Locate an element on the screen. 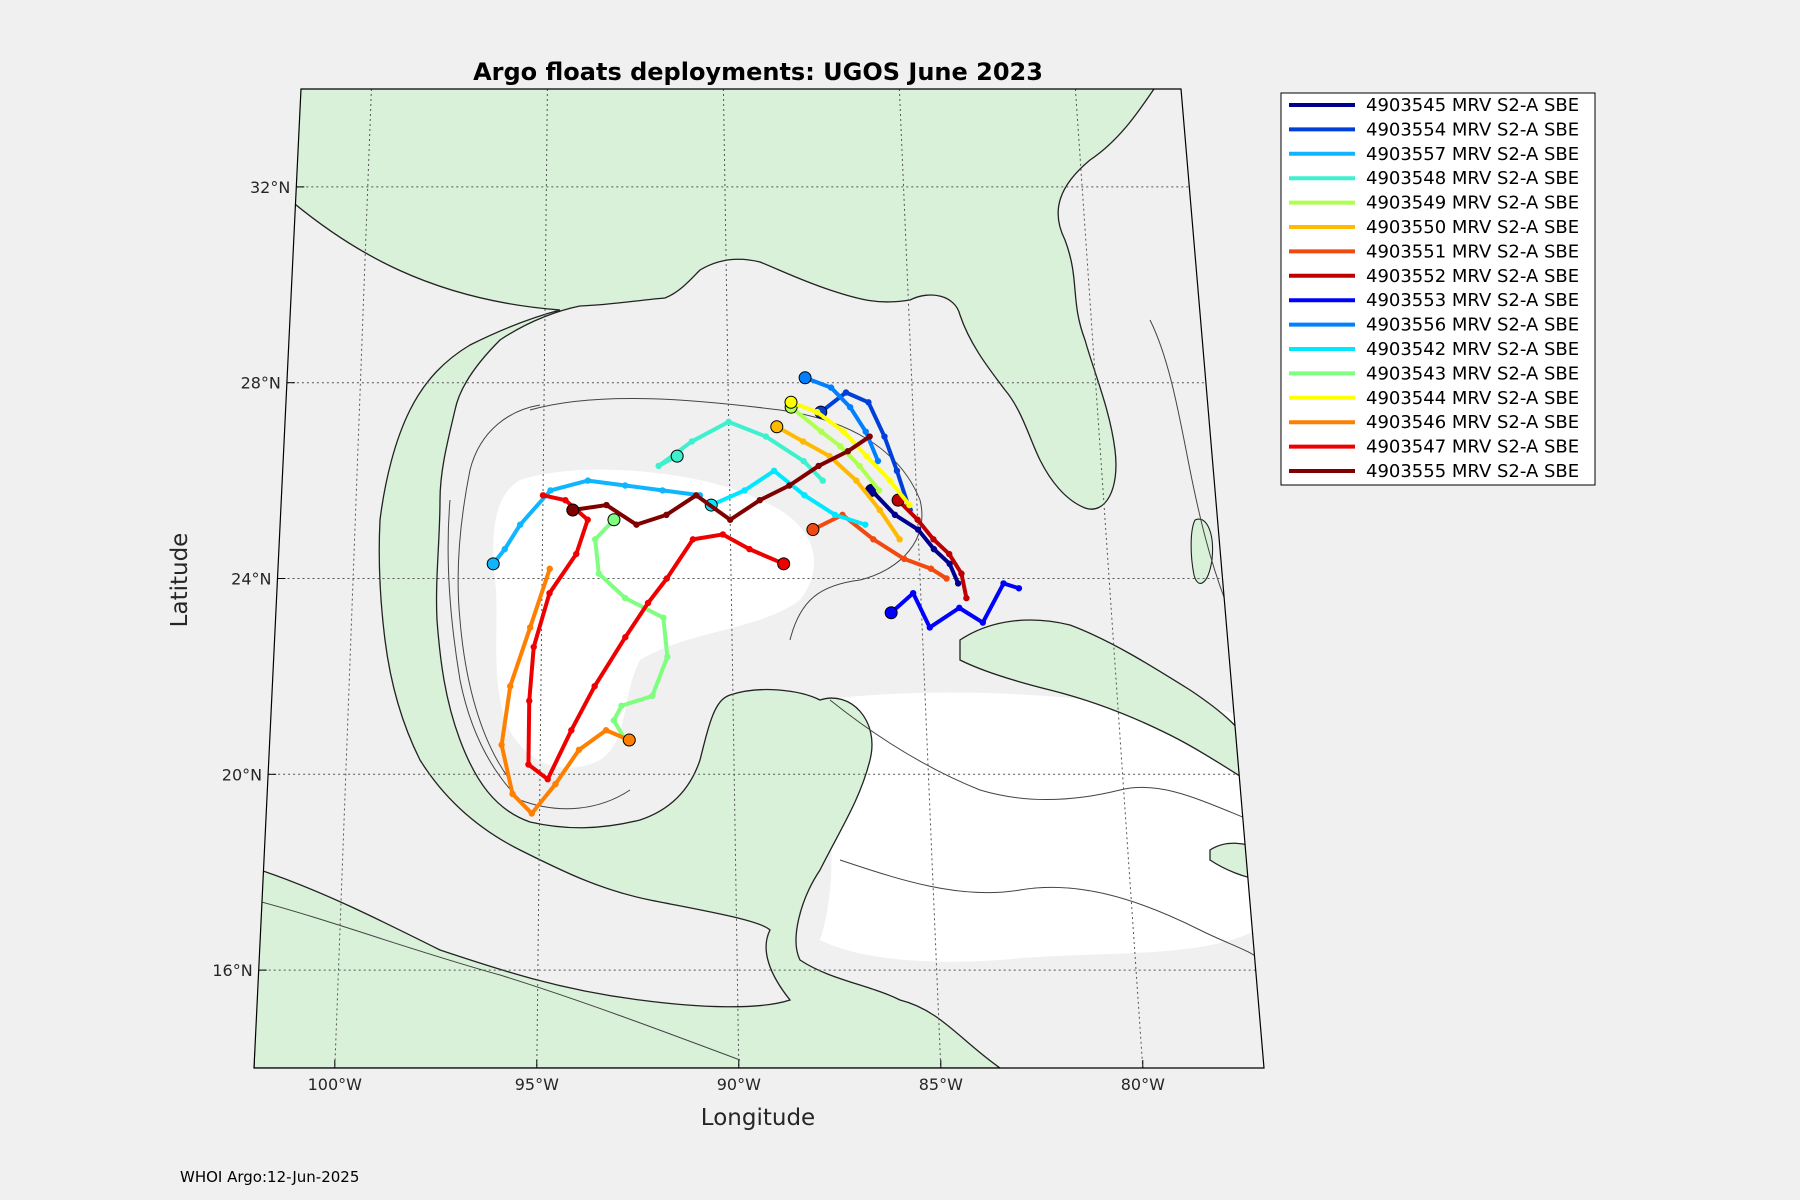  y-tick-label: 20°N is located at coordinates (242, 774).